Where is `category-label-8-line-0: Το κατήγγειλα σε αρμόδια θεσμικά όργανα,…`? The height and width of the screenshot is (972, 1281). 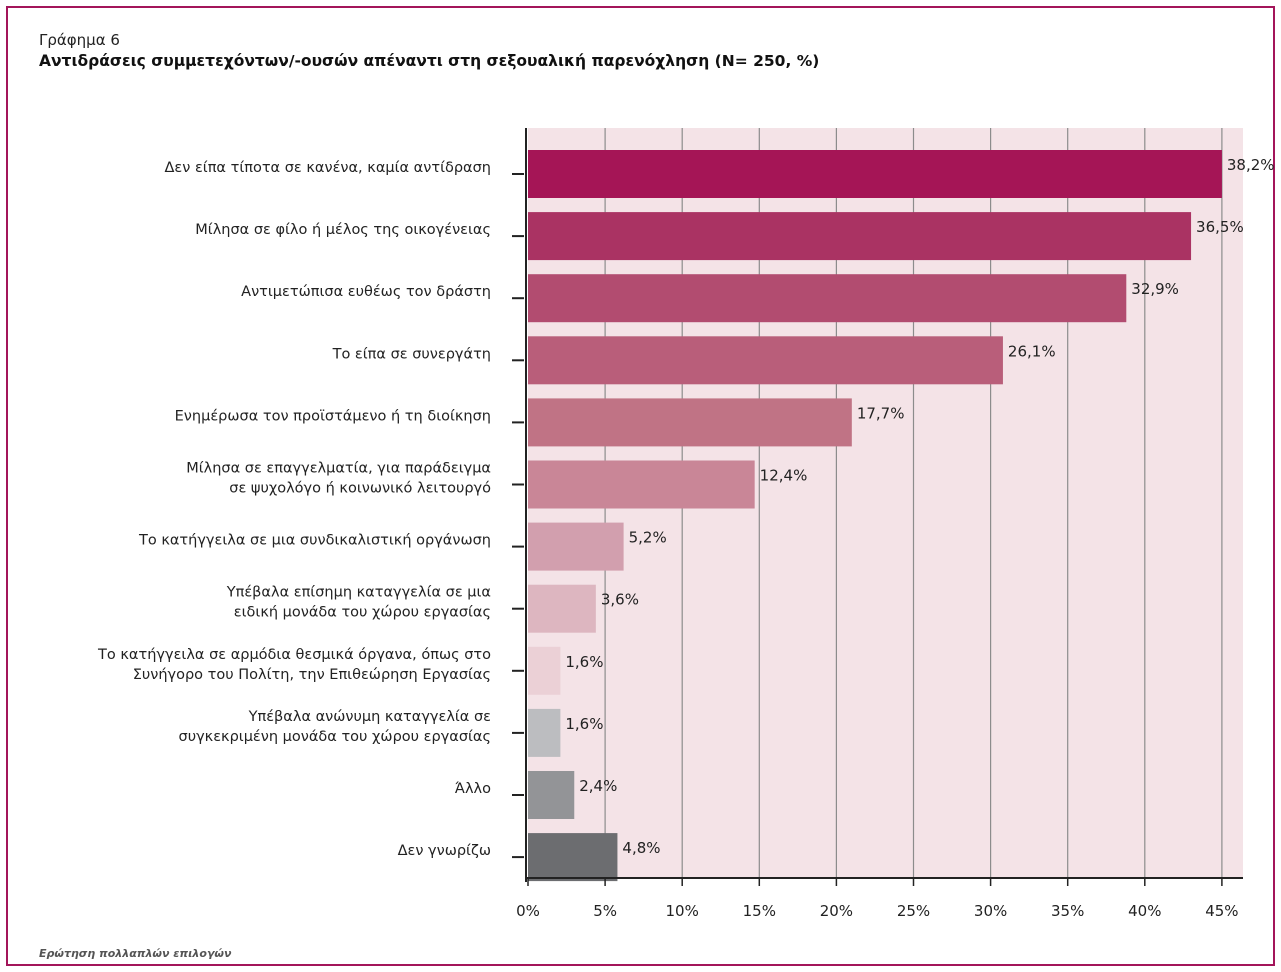 category-label-8-line-0: Το κατήγγειλα σε αρμόδια θεσμικά όργανα,… is located at coordinates (294, 655).